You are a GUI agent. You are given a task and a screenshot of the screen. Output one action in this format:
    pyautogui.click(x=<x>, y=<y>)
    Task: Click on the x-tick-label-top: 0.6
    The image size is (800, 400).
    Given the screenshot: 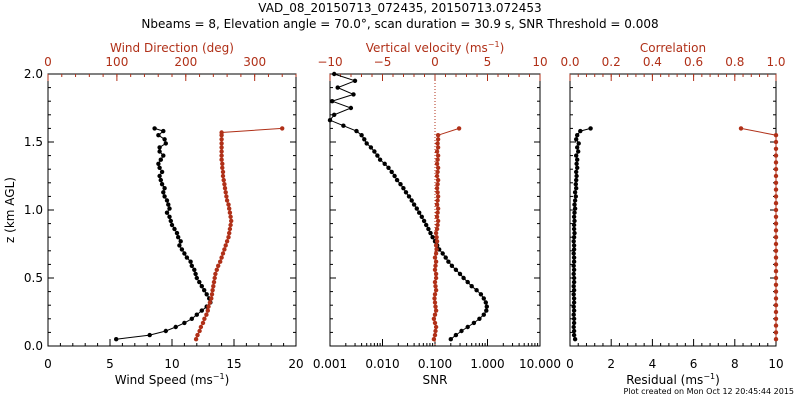 What is the action you would take?
    pyautogui.click(x=693, y=62)
    